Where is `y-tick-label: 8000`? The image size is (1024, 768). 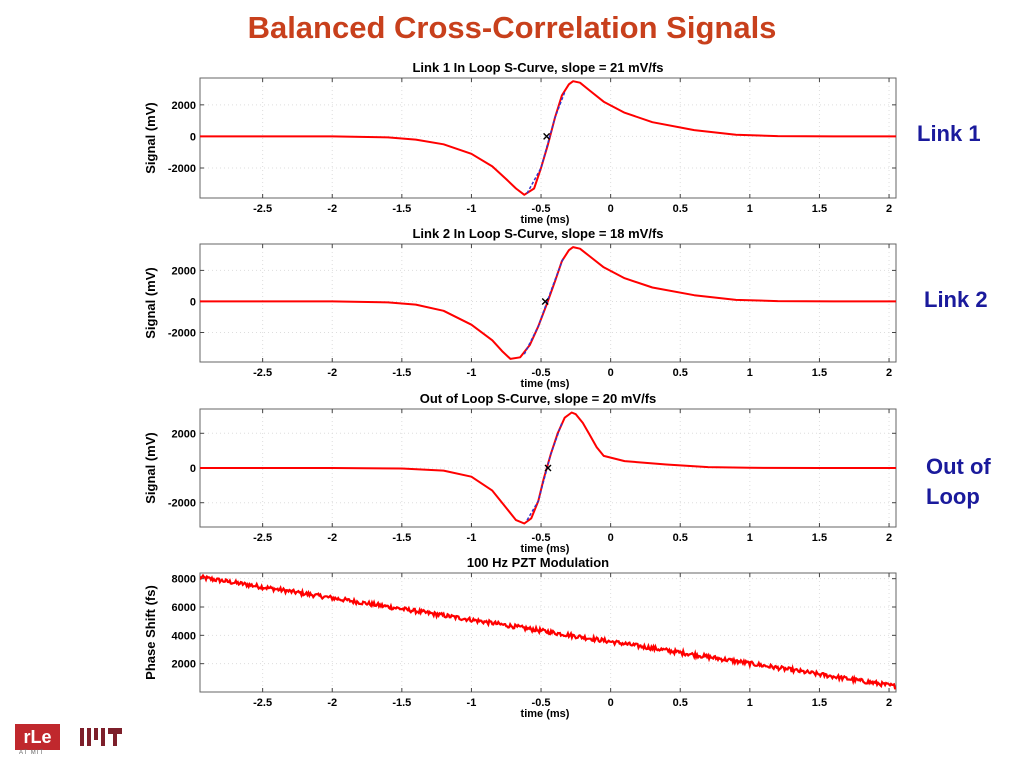
y-tick-label: 8000 is located at coordinates (184, 580).